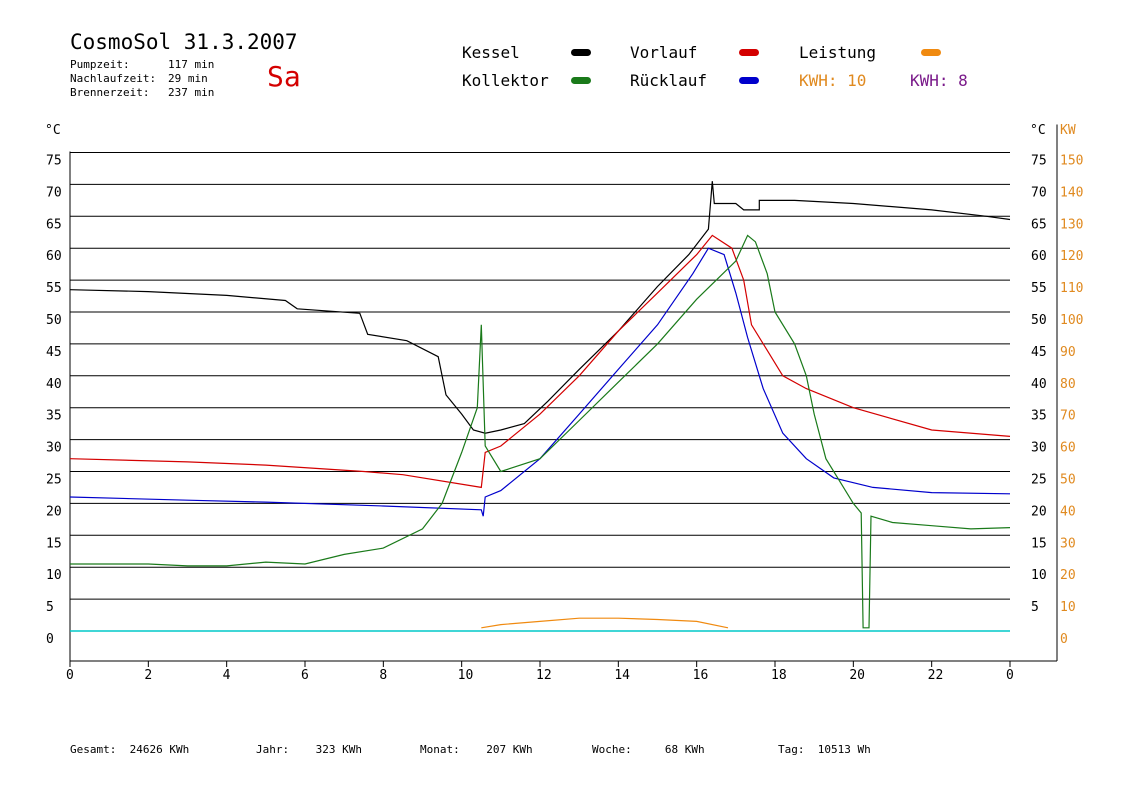  What do you see at coordinates (648, 749) in the screenshot?
I see `footer-woche: Woche: 68 KWh` at bounding box center [648, 749].